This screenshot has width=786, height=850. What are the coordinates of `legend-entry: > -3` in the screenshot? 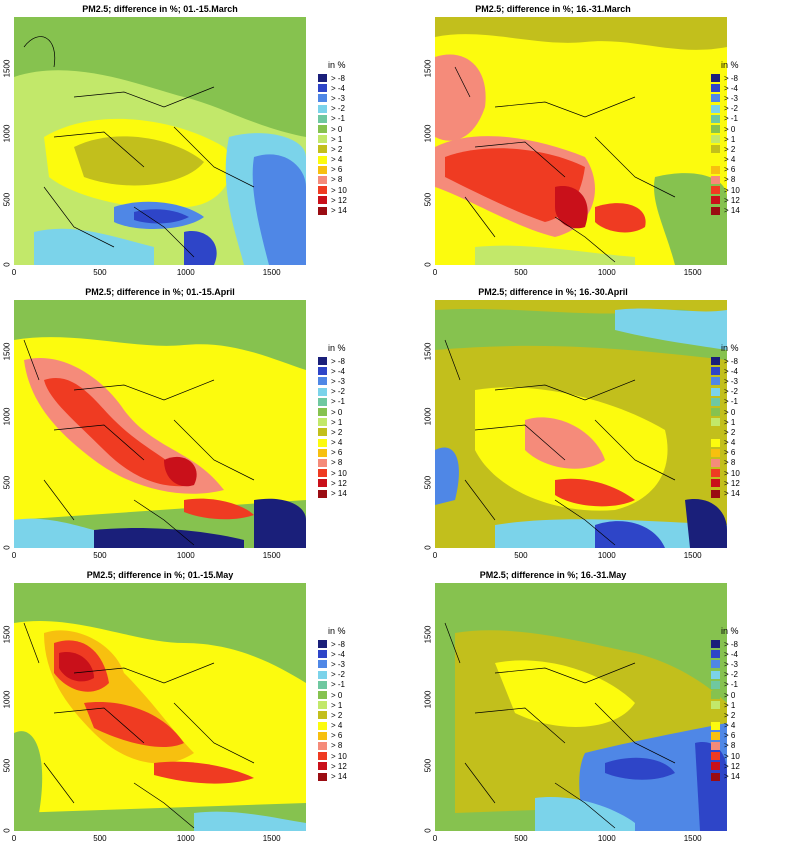 It's located at (353, 98).